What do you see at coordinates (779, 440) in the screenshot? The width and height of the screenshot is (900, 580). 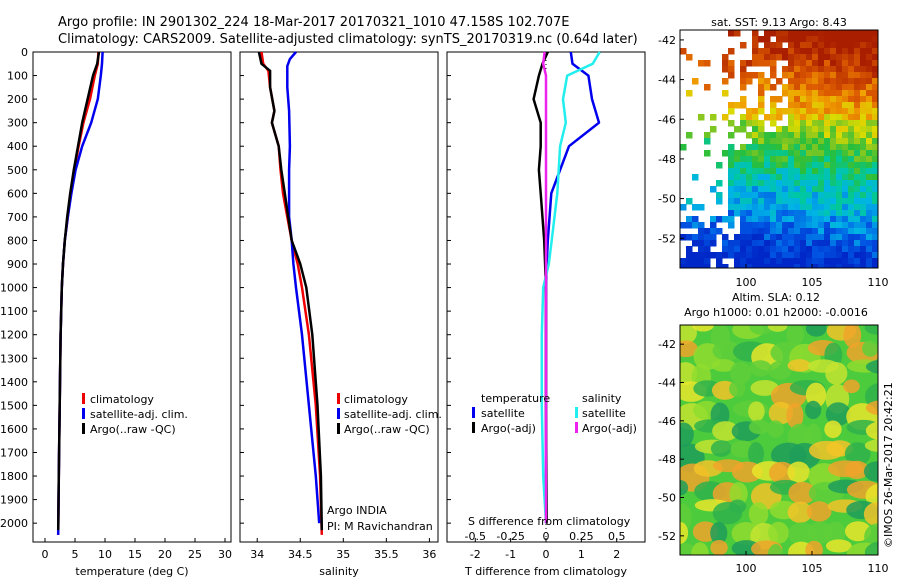 I see `sla-map-image` at bounding box center [779, 440].